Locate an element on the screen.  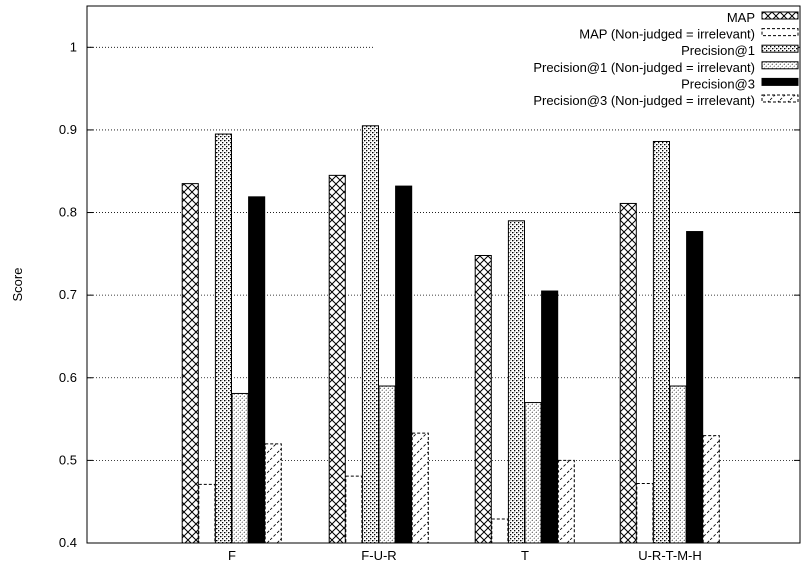
legend-item: Precision@1 (Non-judged = irrelevant) is located at coordinates (666, 67).